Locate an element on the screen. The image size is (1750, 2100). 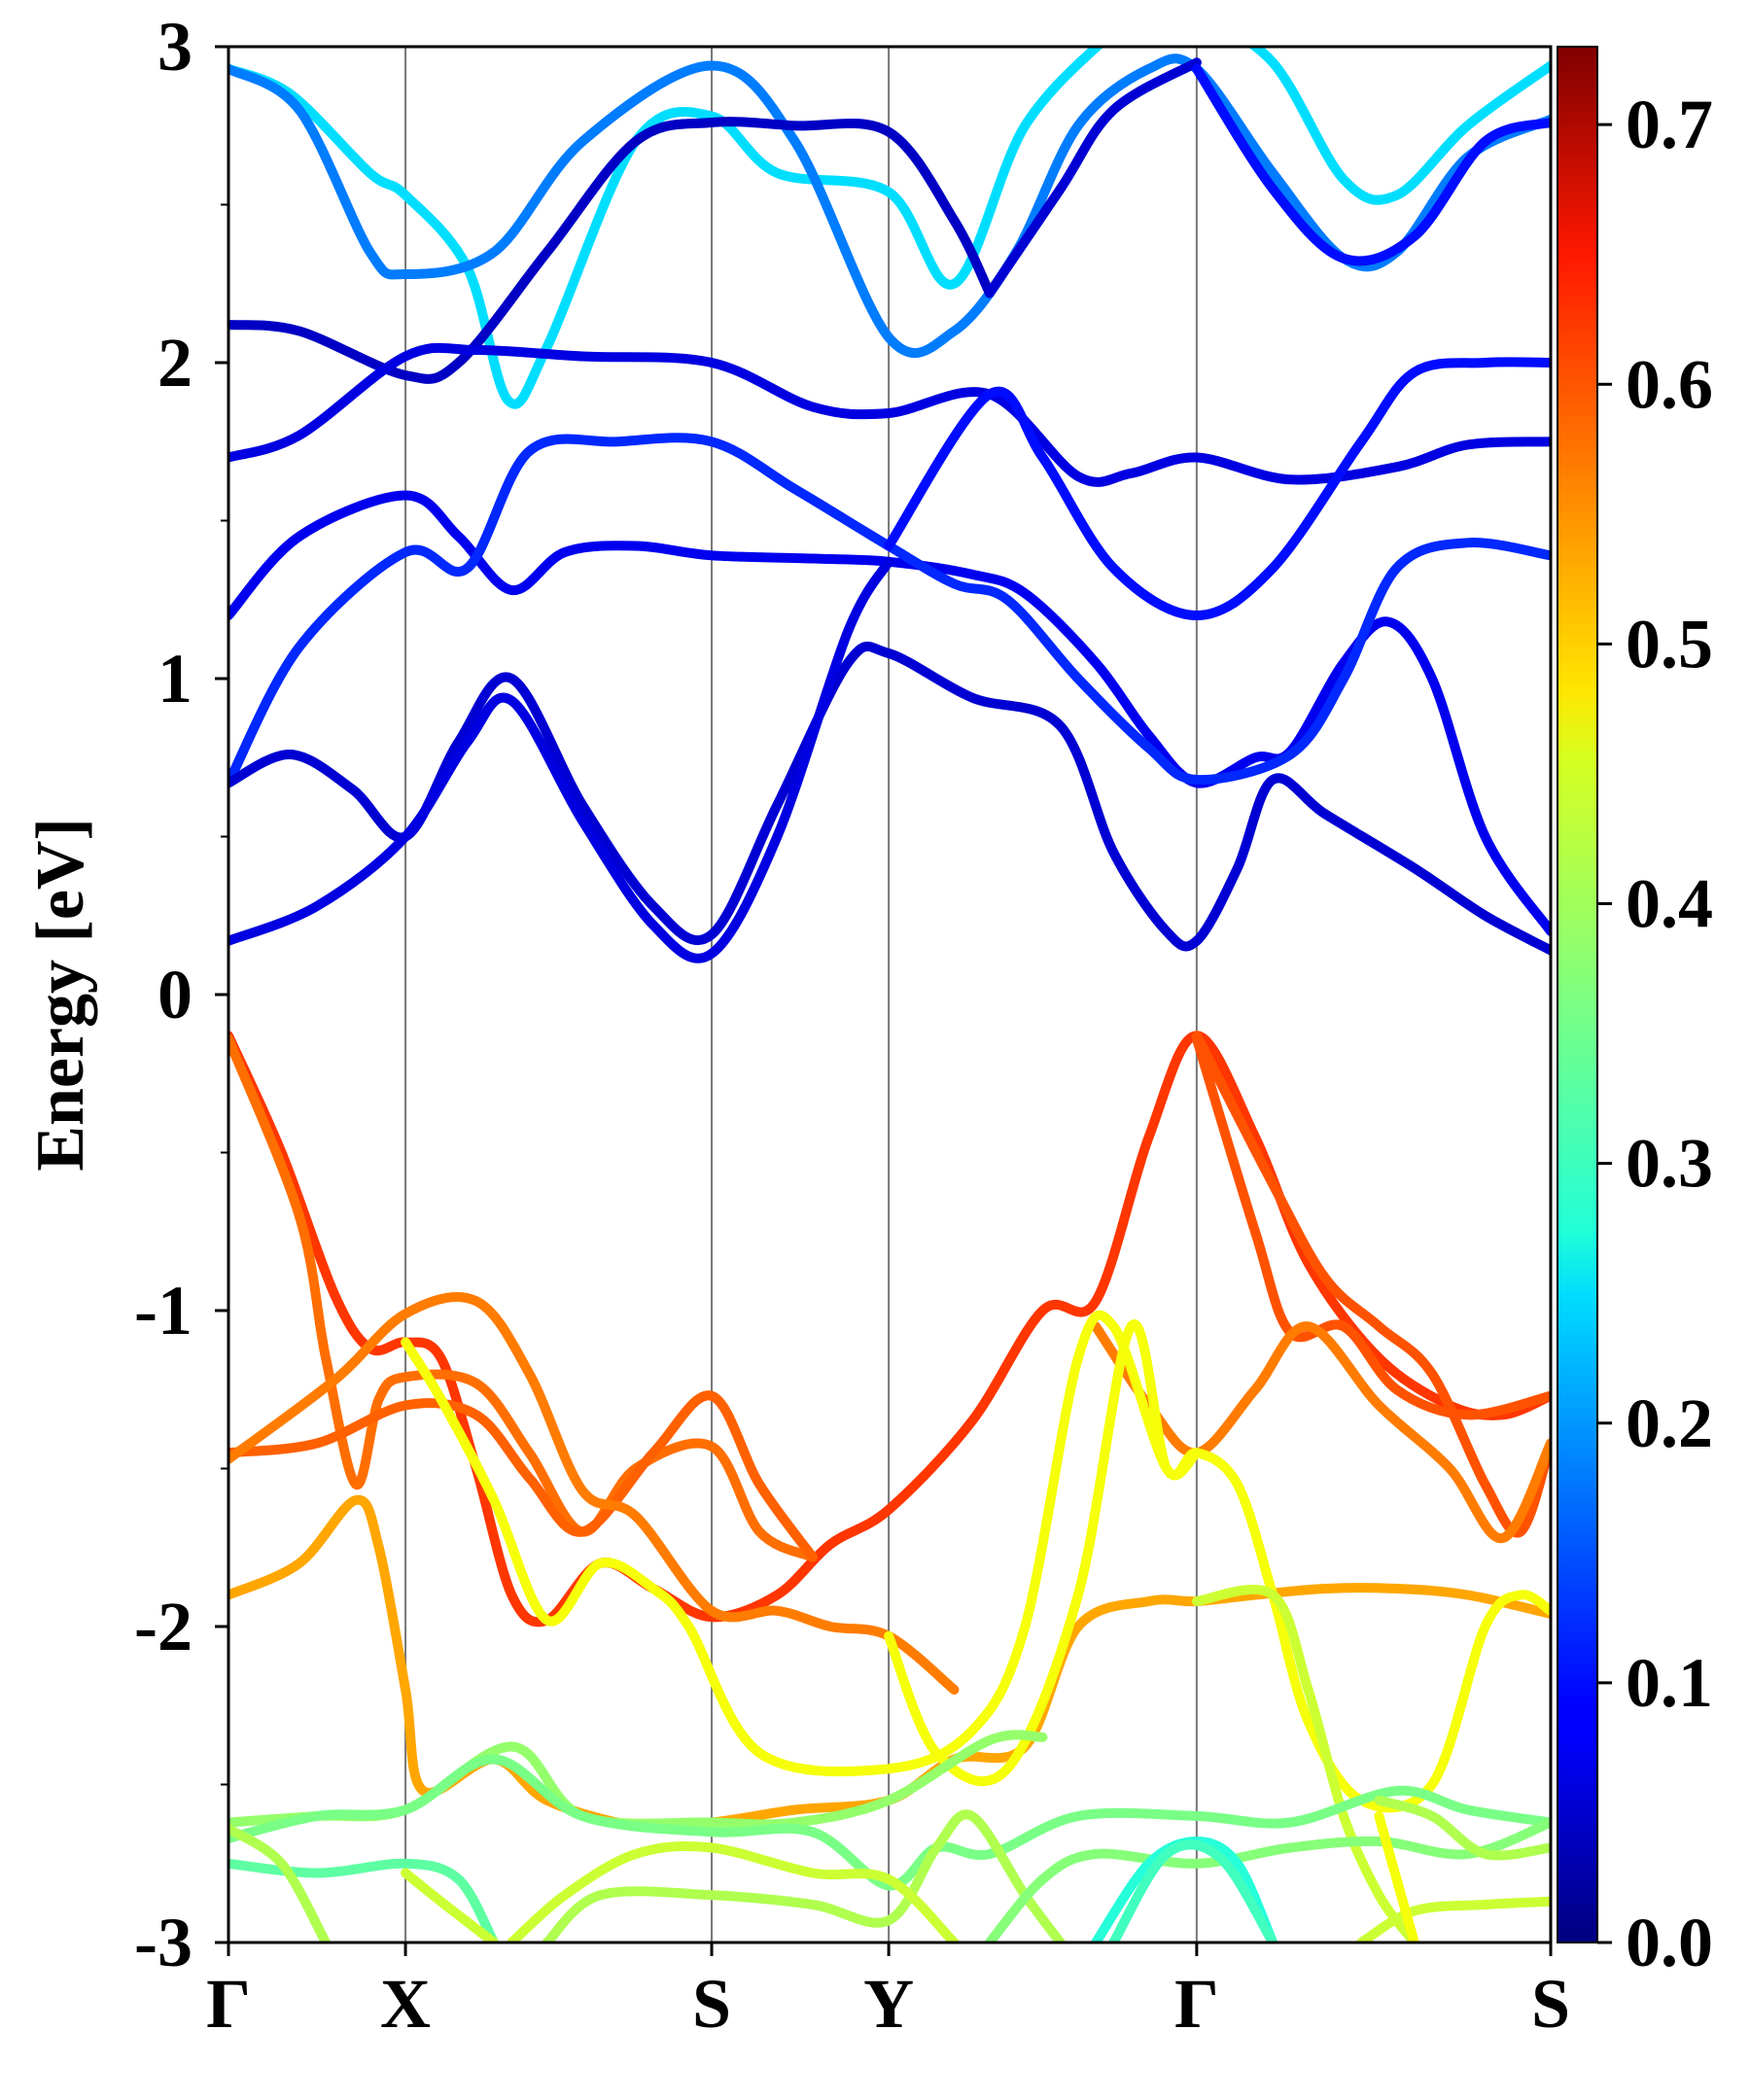
y-tick-label: -2 is located at coordinates (163, 1626).